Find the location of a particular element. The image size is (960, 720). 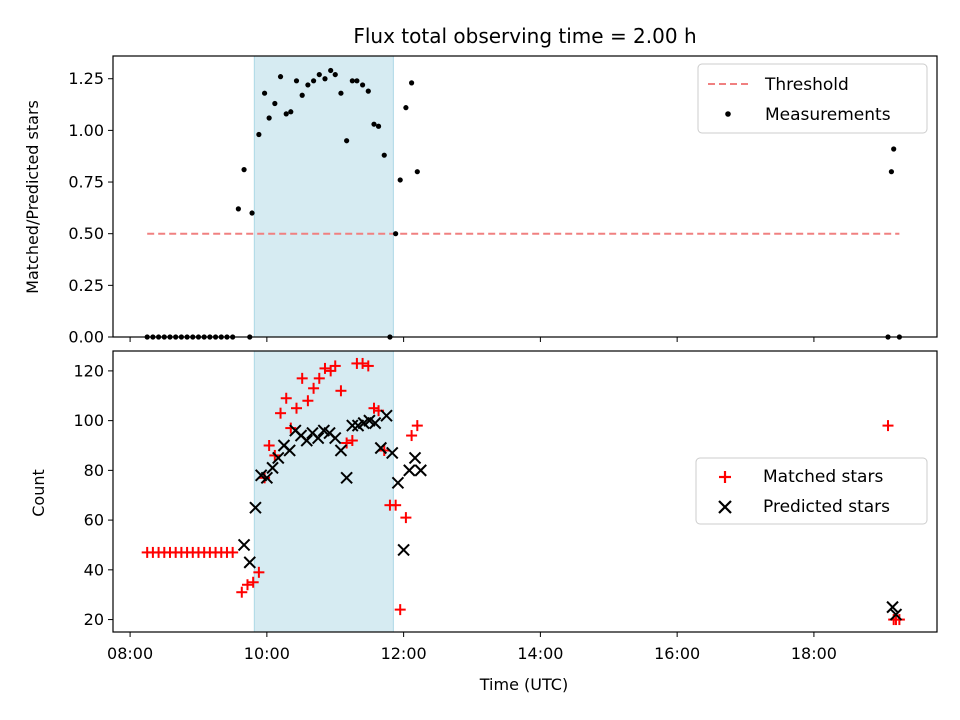

top-observing-window-shade is located at coordinates (323, 196).